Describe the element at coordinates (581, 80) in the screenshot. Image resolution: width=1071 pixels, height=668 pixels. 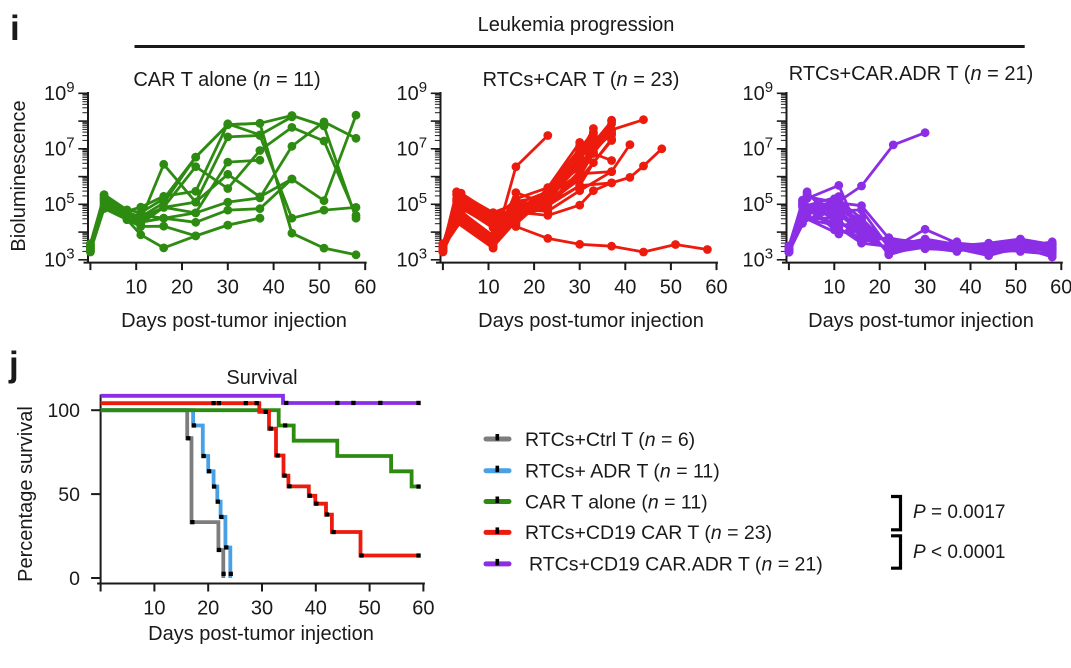
I see `svg-text: RTCs+CAR T (n = 23)` at that location.